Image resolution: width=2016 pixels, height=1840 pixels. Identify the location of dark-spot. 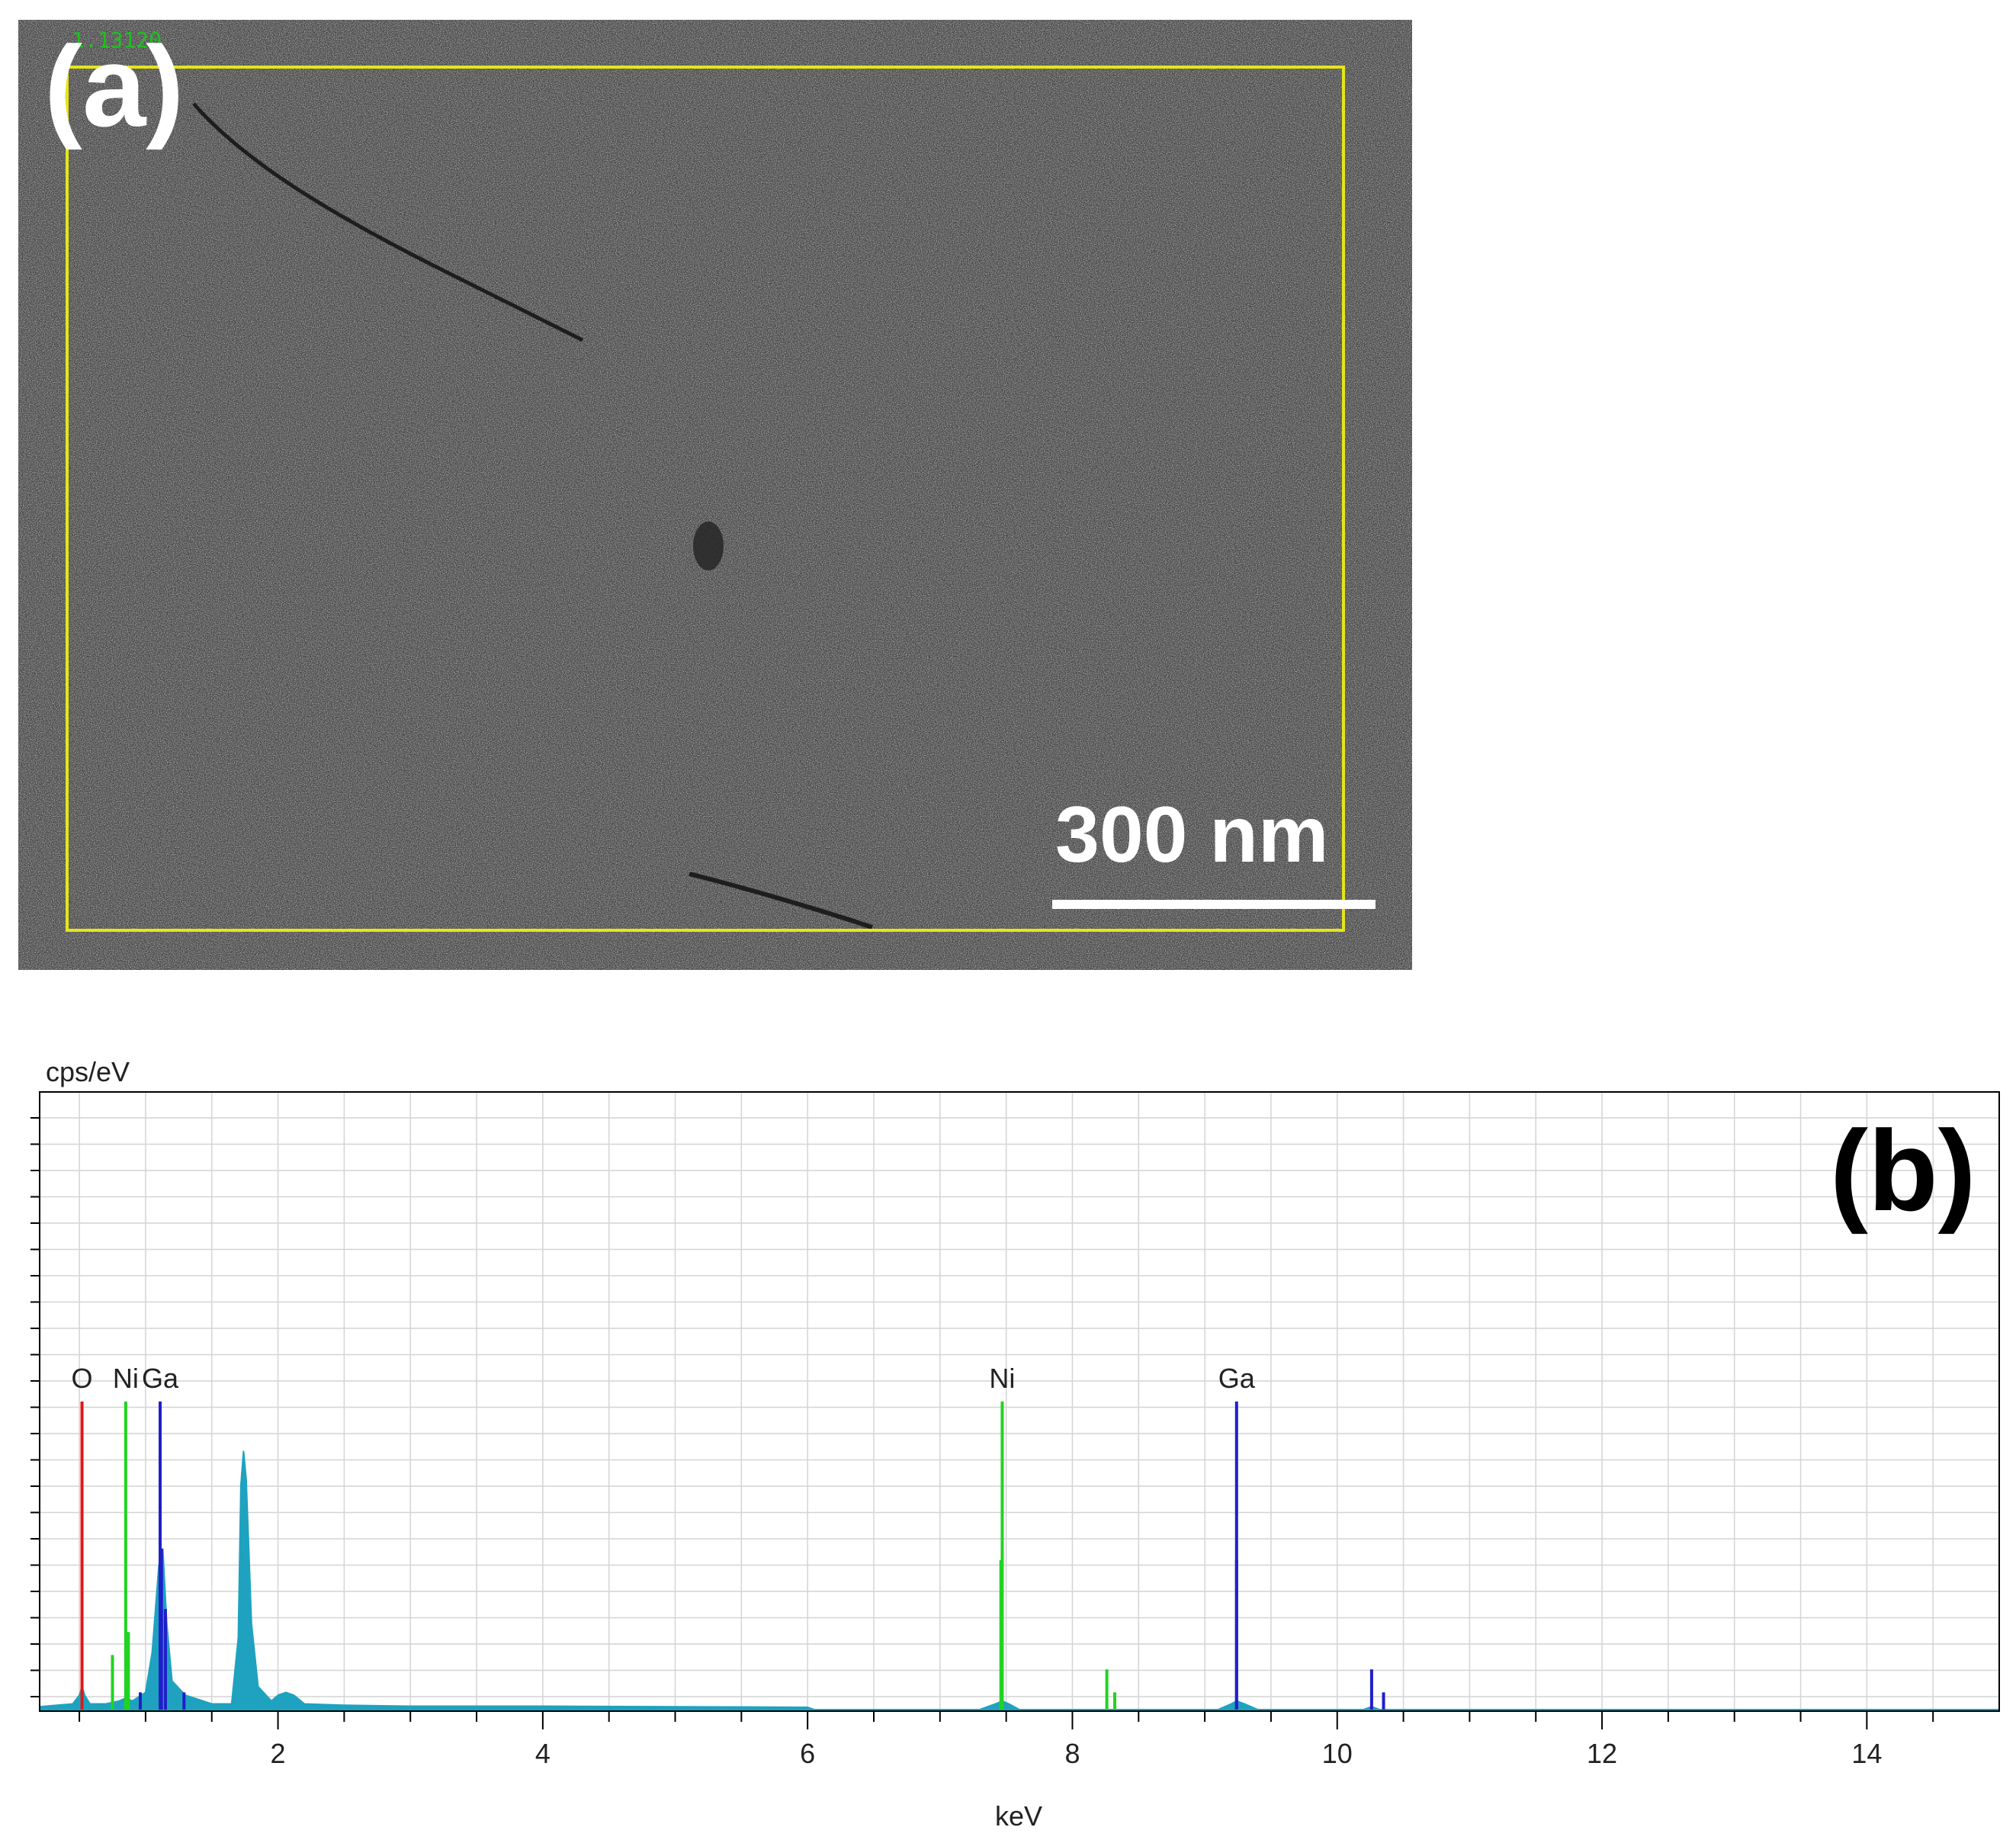
(708, 546).